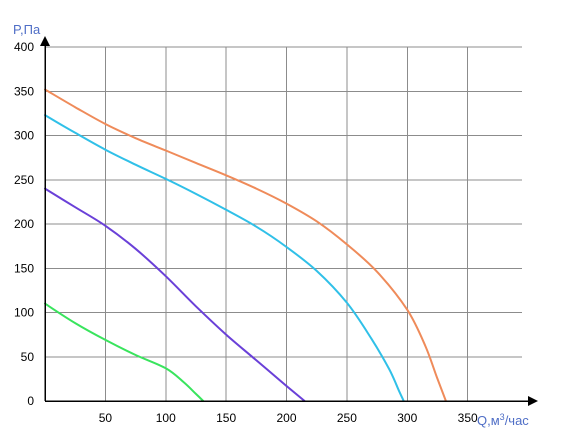  I want to click on y-tick-label: 150, so click(24, 268).